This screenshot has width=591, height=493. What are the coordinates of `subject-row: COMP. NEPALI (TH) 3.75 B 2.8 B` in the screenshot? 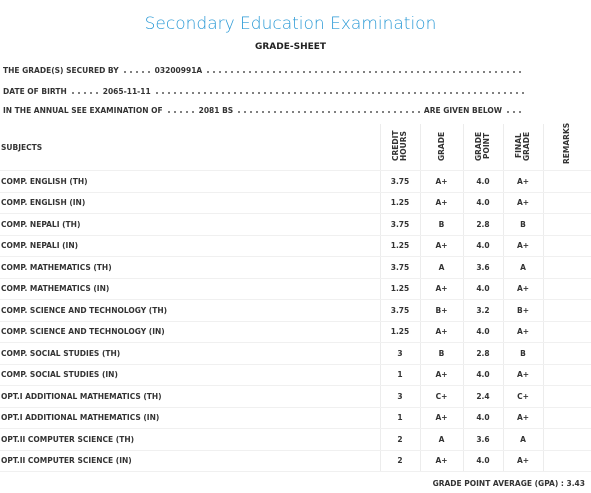 It's located at (295, 224).